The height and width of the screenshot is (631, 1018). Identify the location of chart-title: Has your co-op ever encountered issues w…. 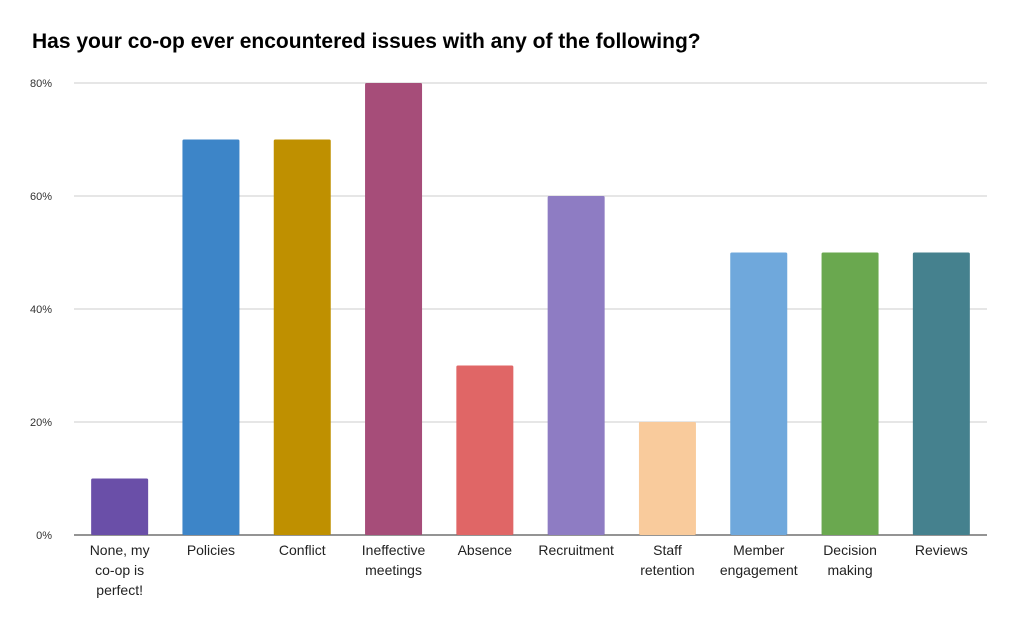
(366, 41).